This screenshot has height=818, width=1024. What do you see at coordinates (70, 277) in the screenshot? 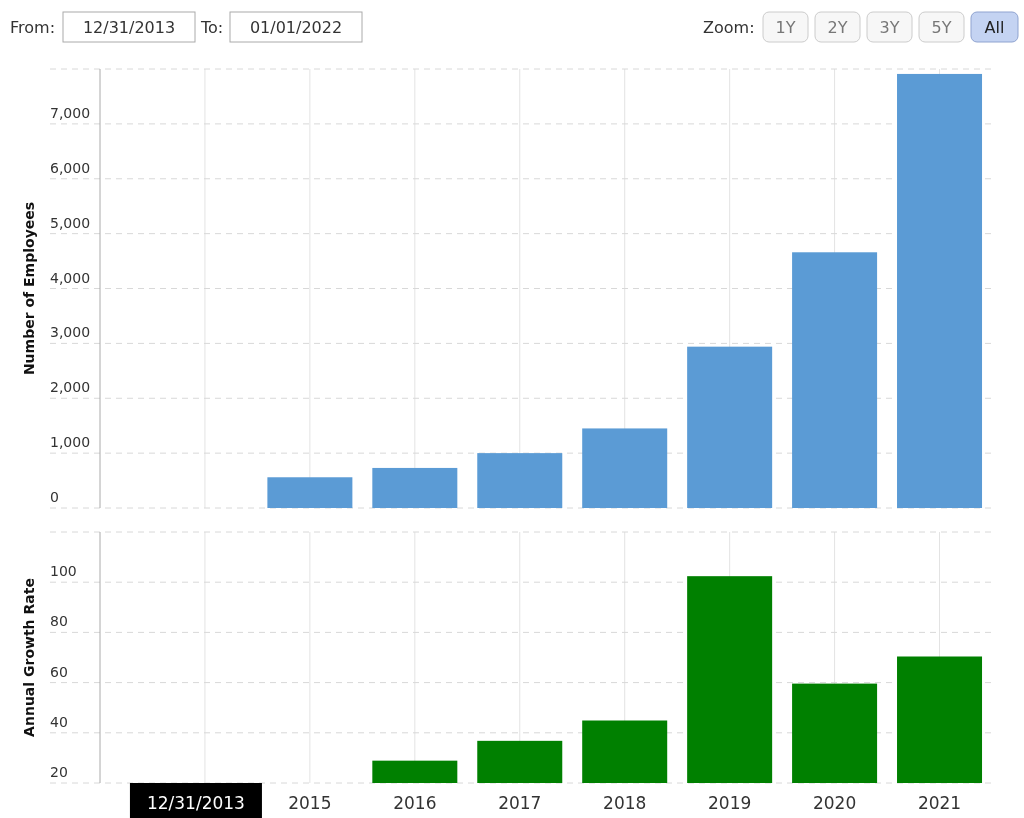
I see `y-tick-label: 4,000` at bounding box center [70, 277].